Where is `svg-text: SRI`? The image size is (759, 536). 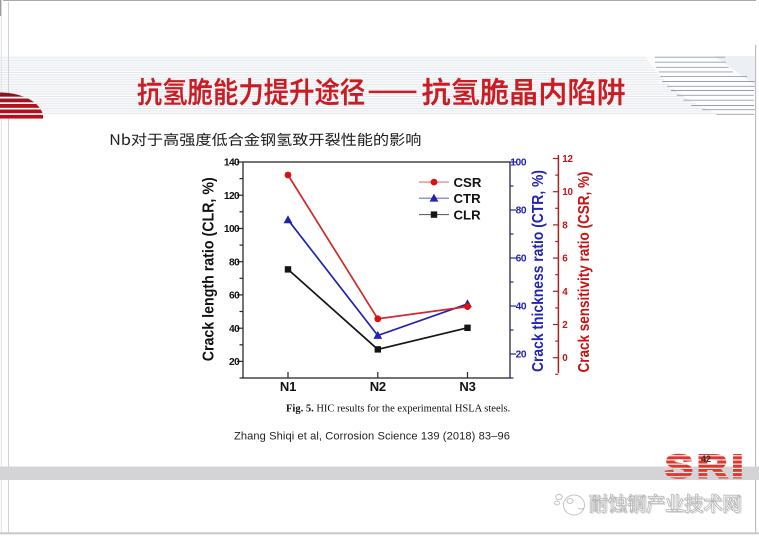
svg-text: SRI is located at coordinates (706, 466).